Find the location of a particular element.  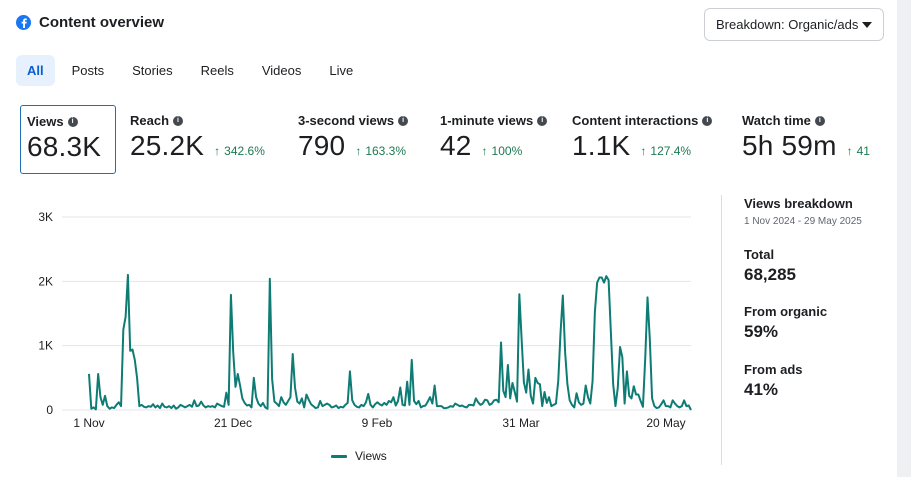

tab-all: All is located at coordinates (35, 70).